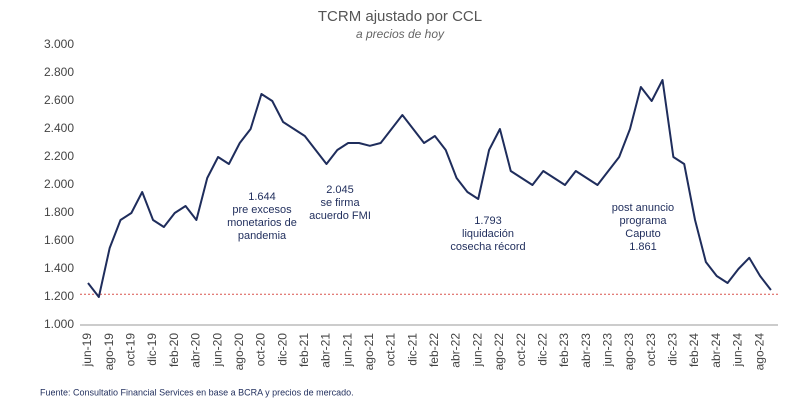  What do you see at coordinates (607, 350) in the screenshot?
I see `x-tick-label: jun-23` at bounding box center [607, 350].